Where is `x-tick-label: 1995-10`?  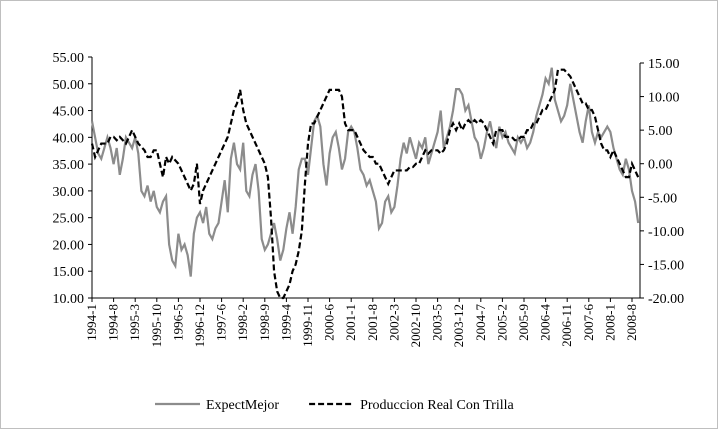 x-tick-label: 1995-10 is located at coordinates (156, 325).